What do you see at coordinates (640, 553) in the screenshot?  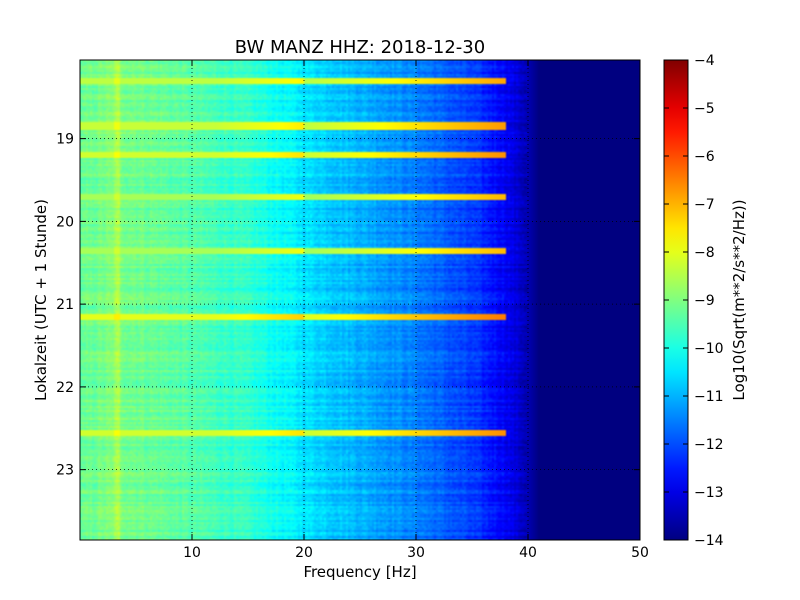 I see `x-tick-label: 50` at bounding box center [640, 553].